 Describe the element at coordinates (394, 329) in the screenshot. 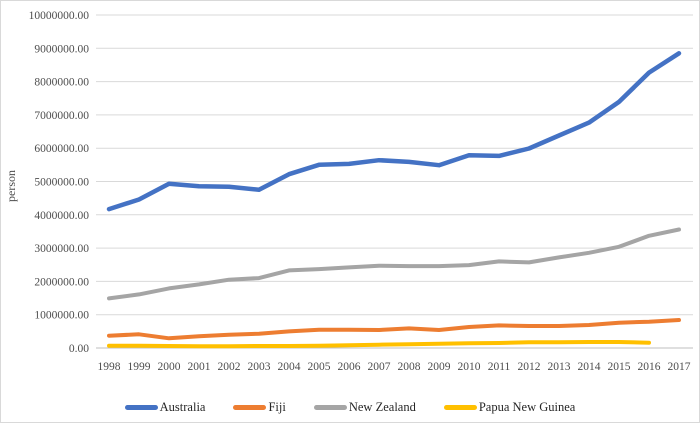

I see `series-line-fiji` at that location.